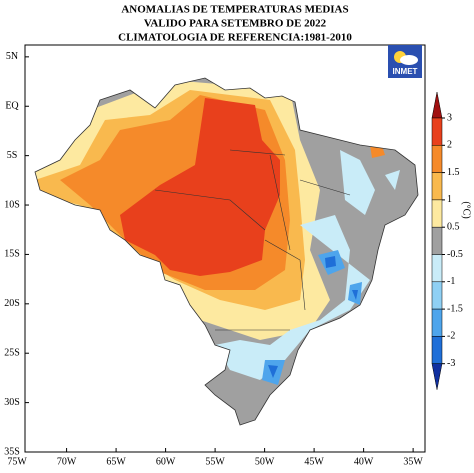  I want to click on title-line: CLIMATOLOGIA DE REFERENCIA:1981-2010, so click(235, 38).